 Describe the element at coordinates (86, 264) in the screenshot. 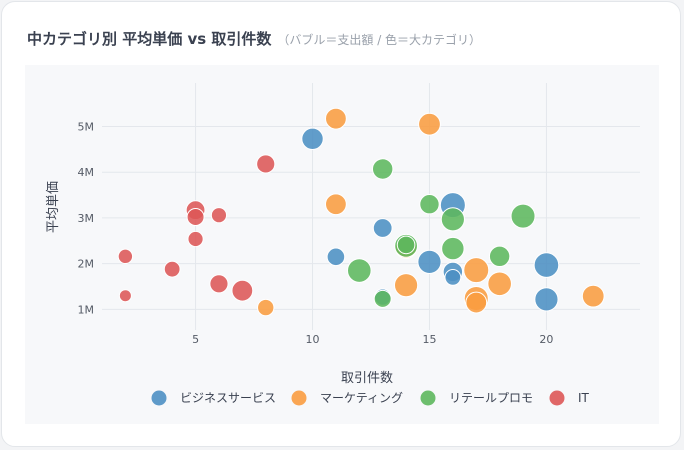

I see `y-tick-label: 2M` at that location.